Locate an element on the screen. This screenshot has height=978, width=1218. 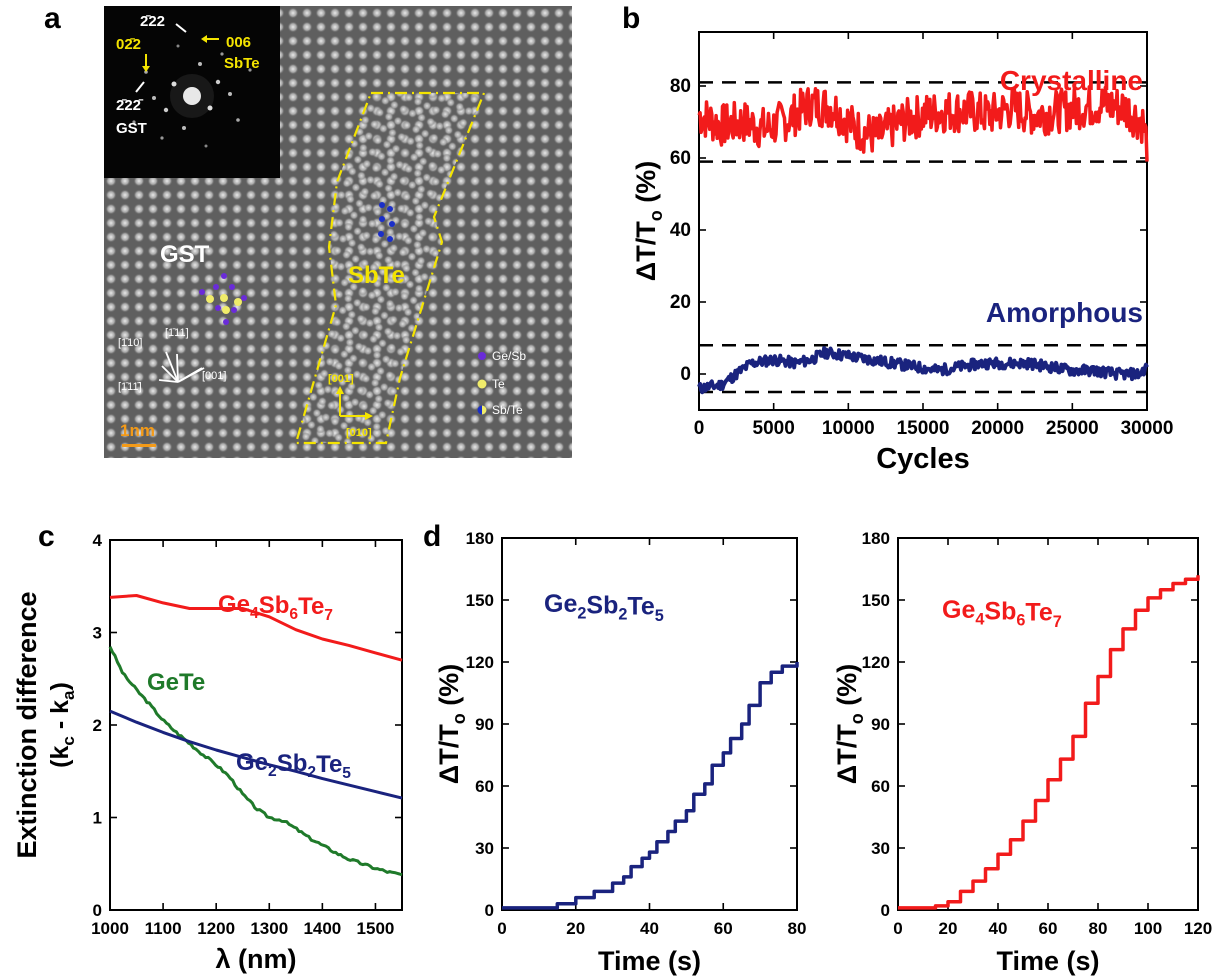
x-tick-label: 10000 is located at coordinates (848, 428).